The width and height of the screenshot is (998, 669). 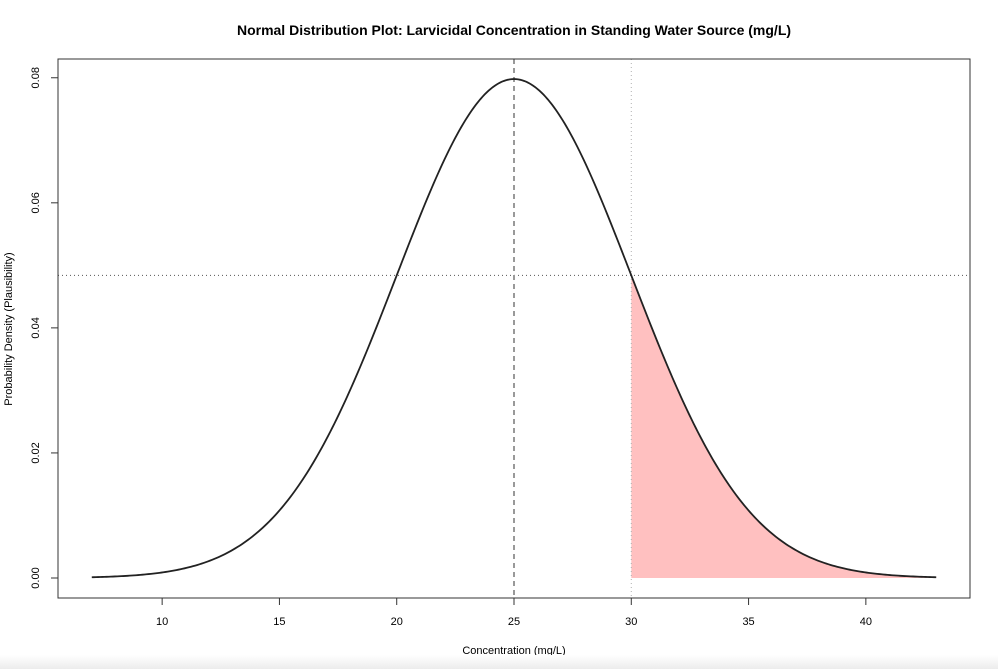 What do you see at coordinates (631, 622) in the screenshot?
I see `x-tick-label: 30` at bounding box center [631, 622].